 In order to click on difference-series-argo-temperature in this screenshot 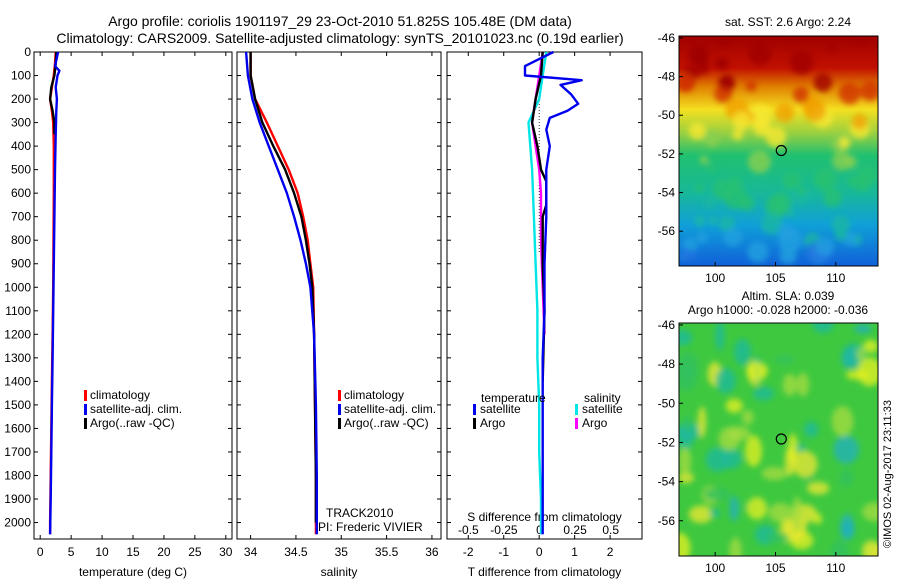, I will do `click(539, 216)`.